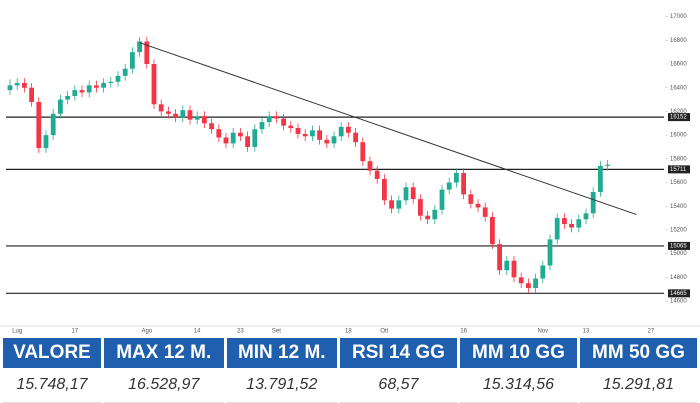  Describe the element at coordinates (398, 353) in the screenshot. I see `header-cell: RSI 14 GG` at that location.